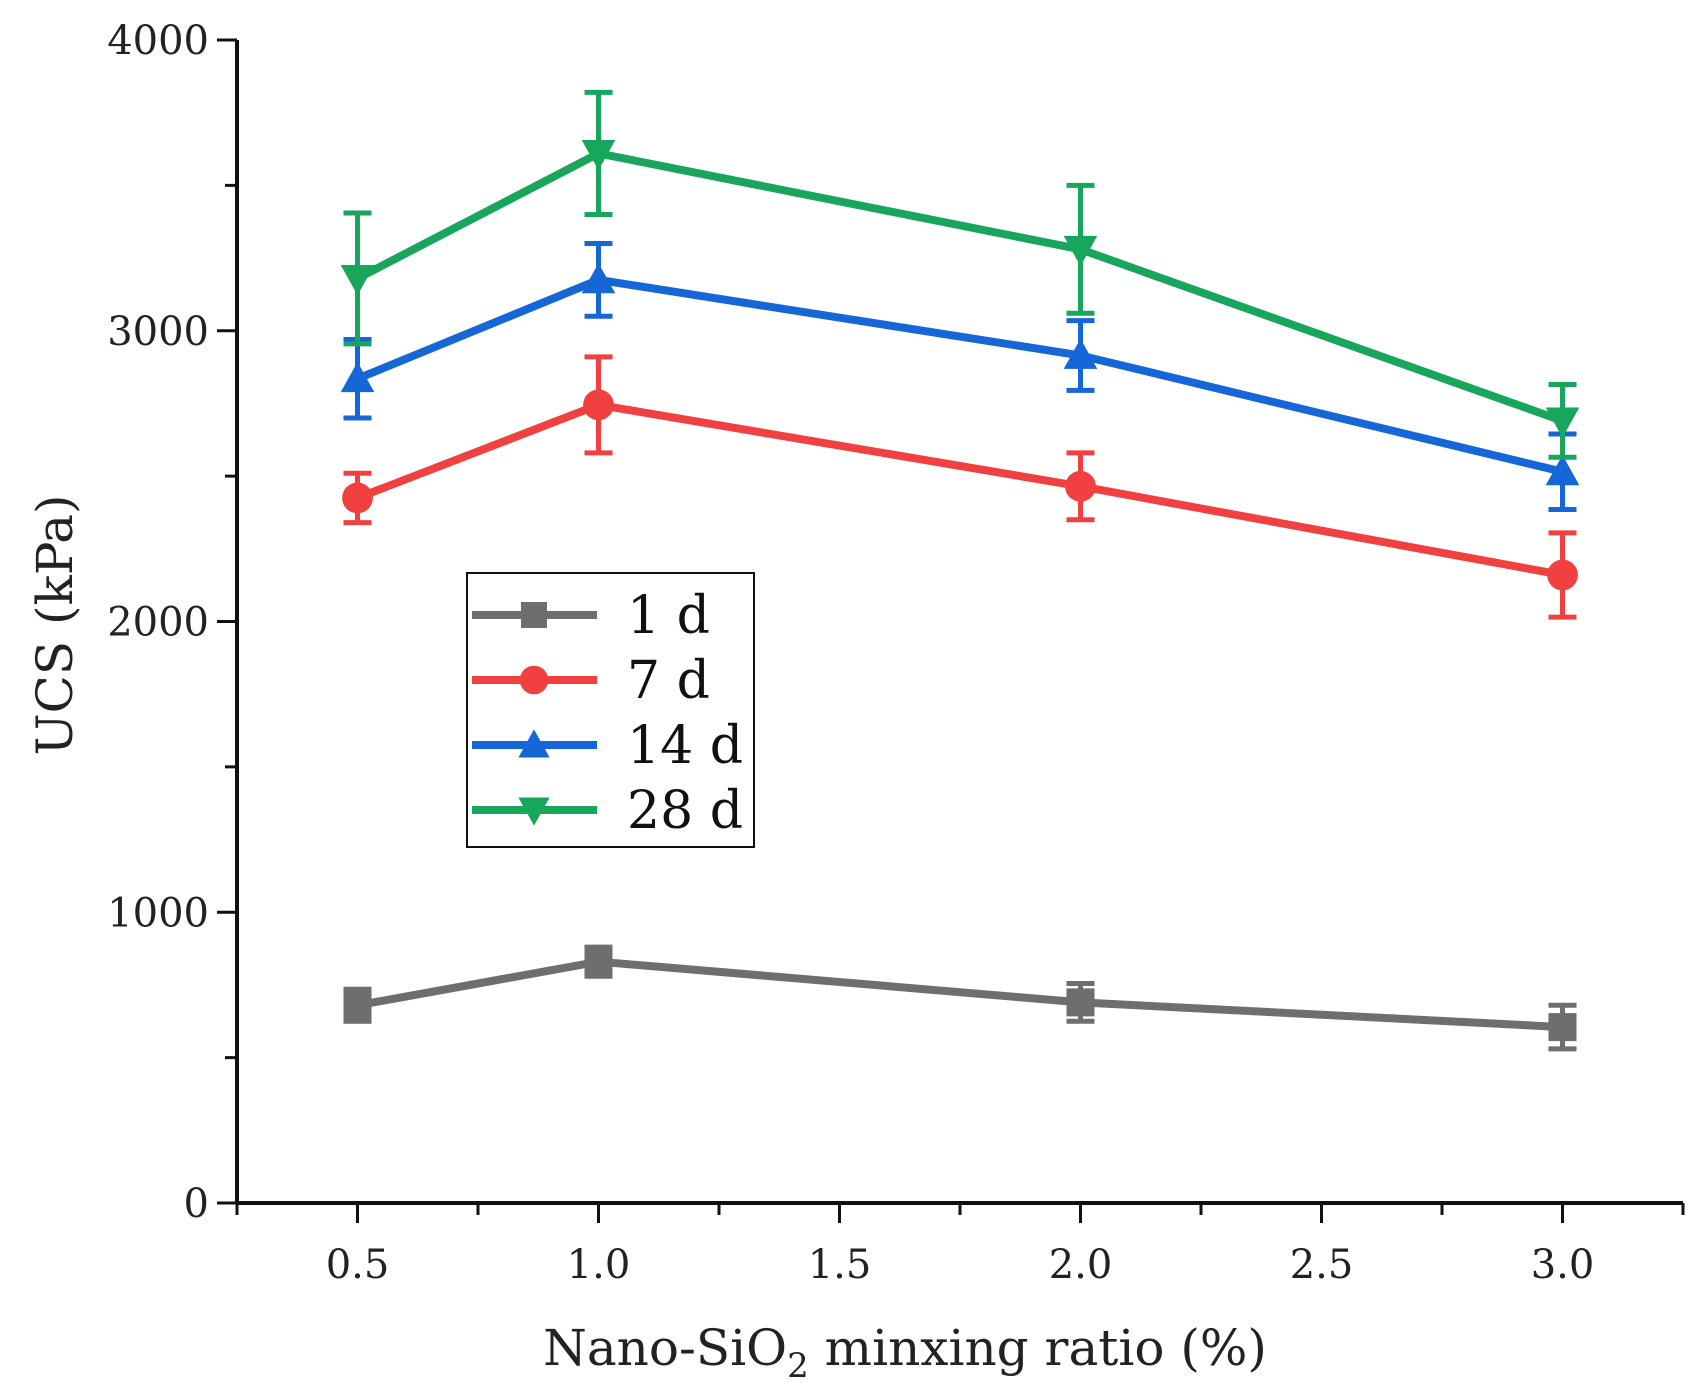 The image size is (1690, 1388). I want to click on legend: 1 d7 d14 d28 d, so click(610, 710).